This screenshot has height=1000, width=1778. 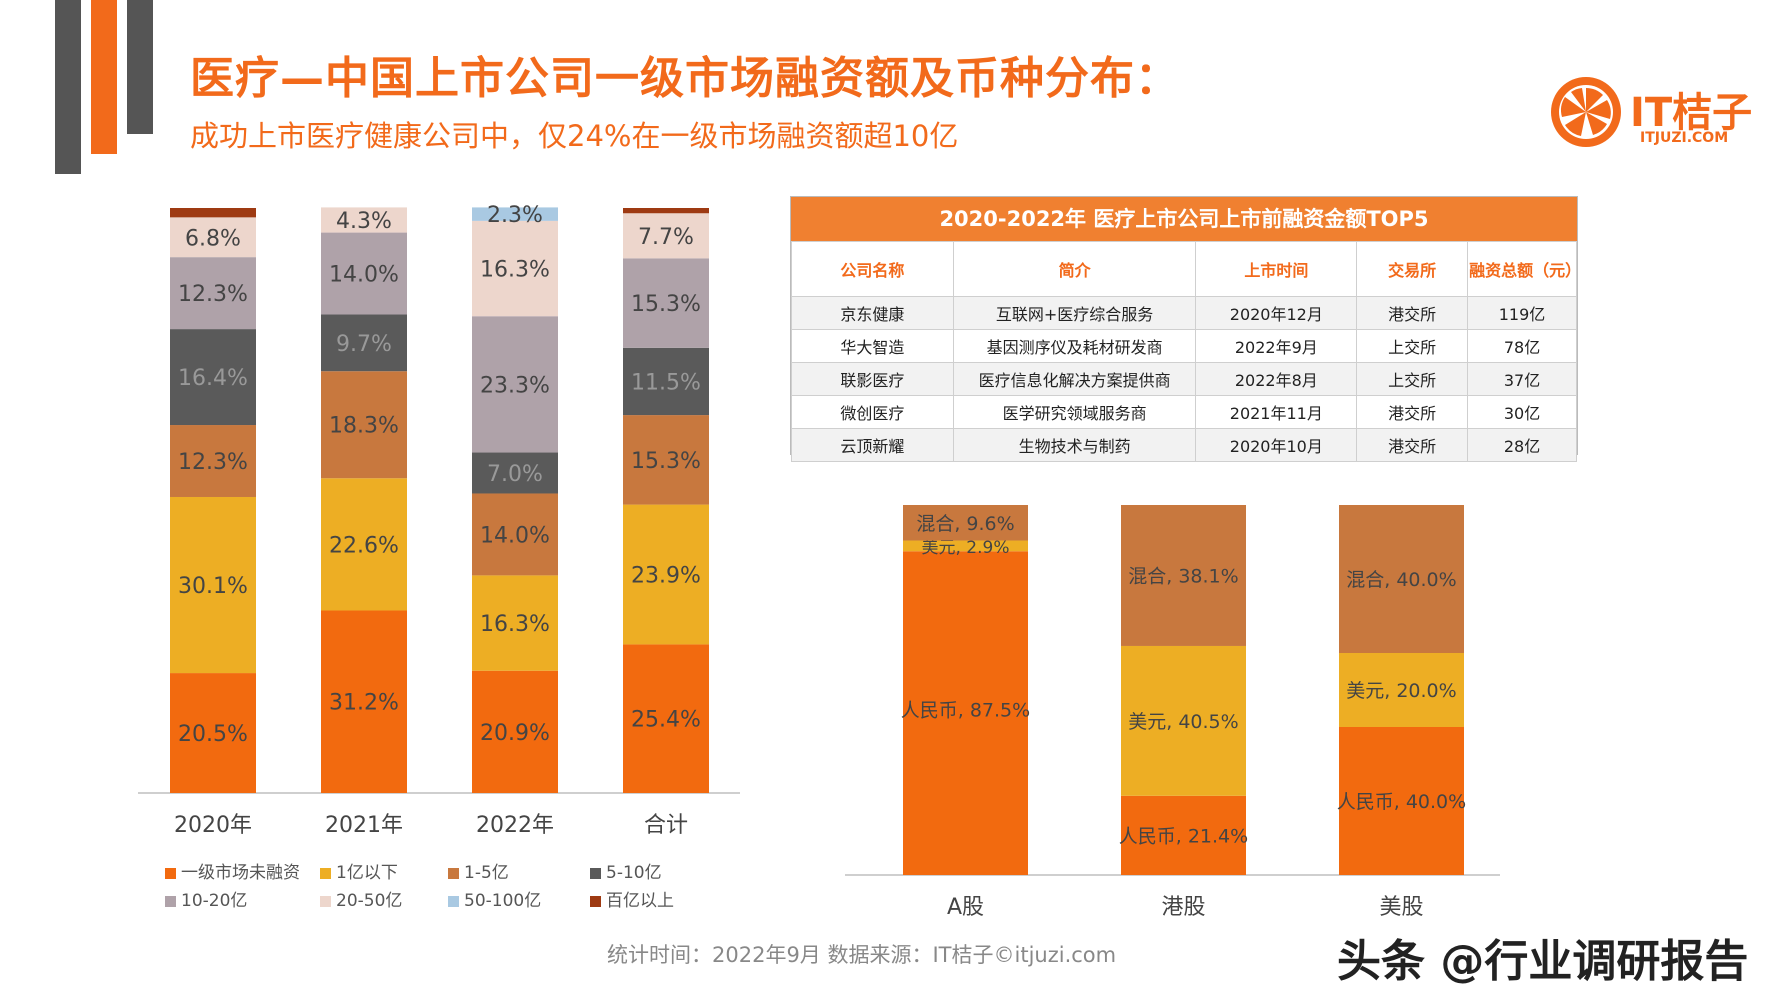 I want to click on data-label: 6.8%, so click(x=213, y=238).